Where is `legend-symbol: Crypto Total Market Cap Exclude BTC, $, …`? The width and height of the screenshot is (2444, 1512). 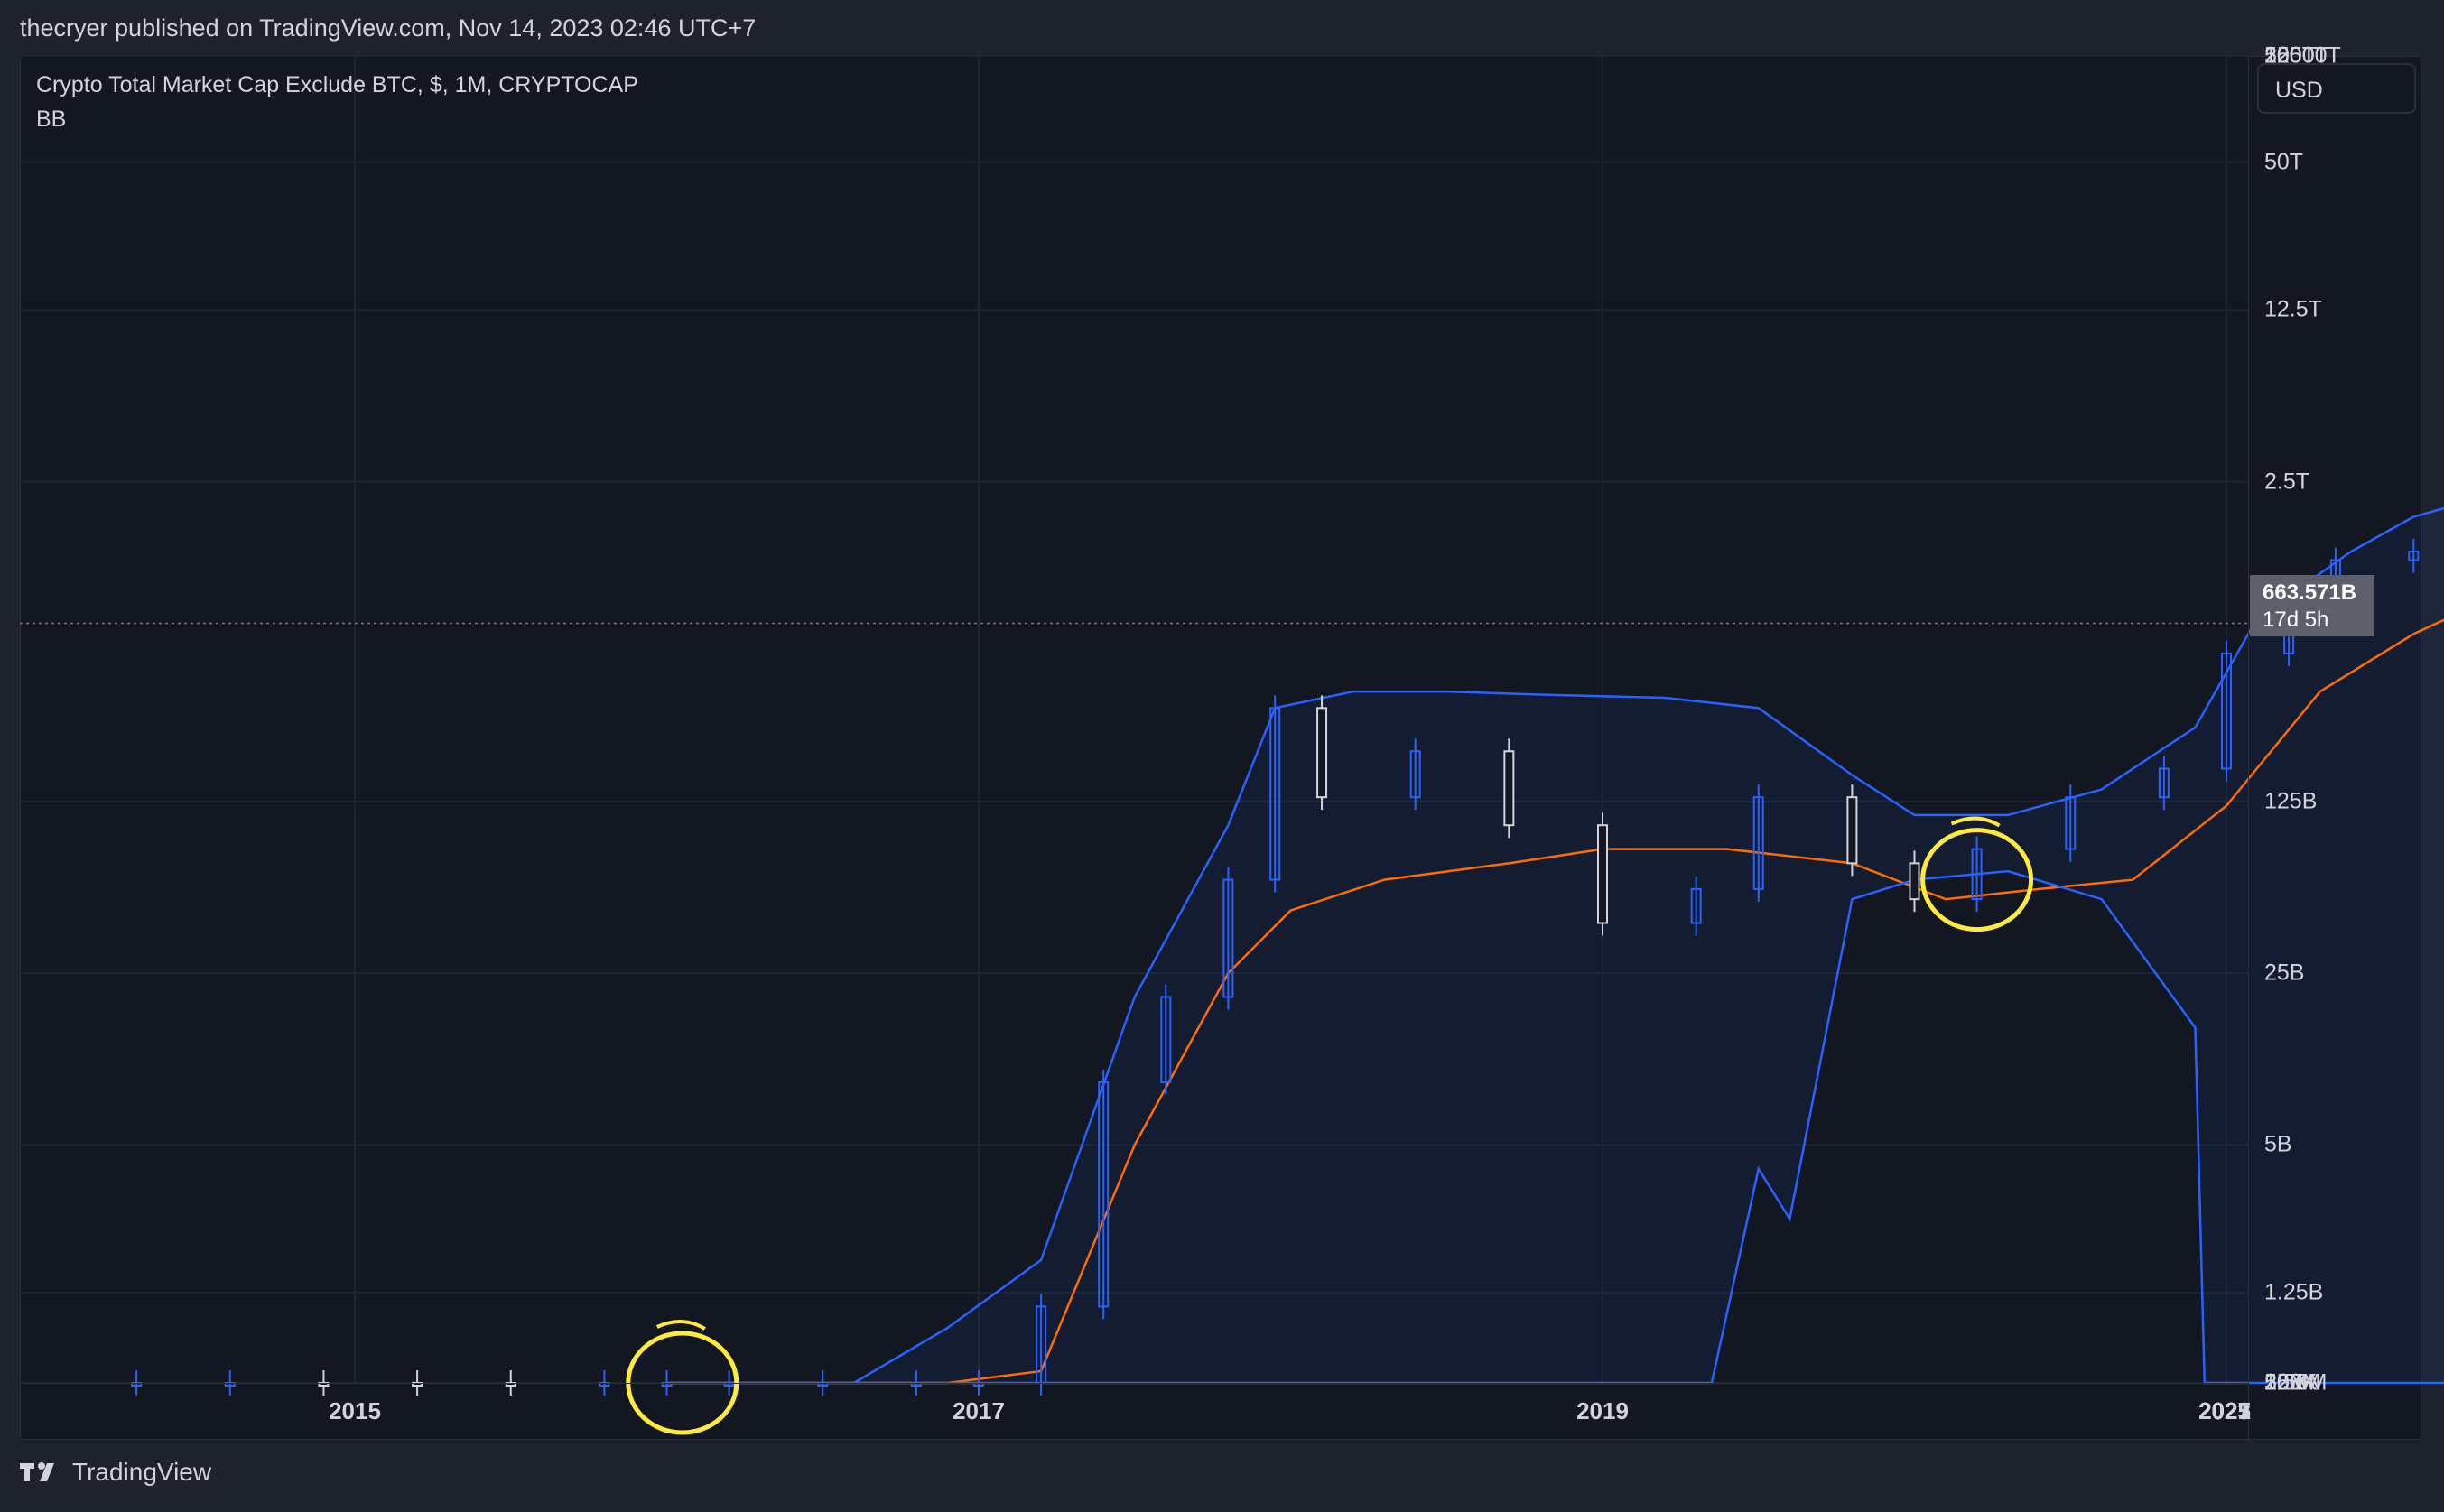 legend-symbol: Crypto Total Market Cap Exclude BTC, $, … is located at coordinates (337, 84).